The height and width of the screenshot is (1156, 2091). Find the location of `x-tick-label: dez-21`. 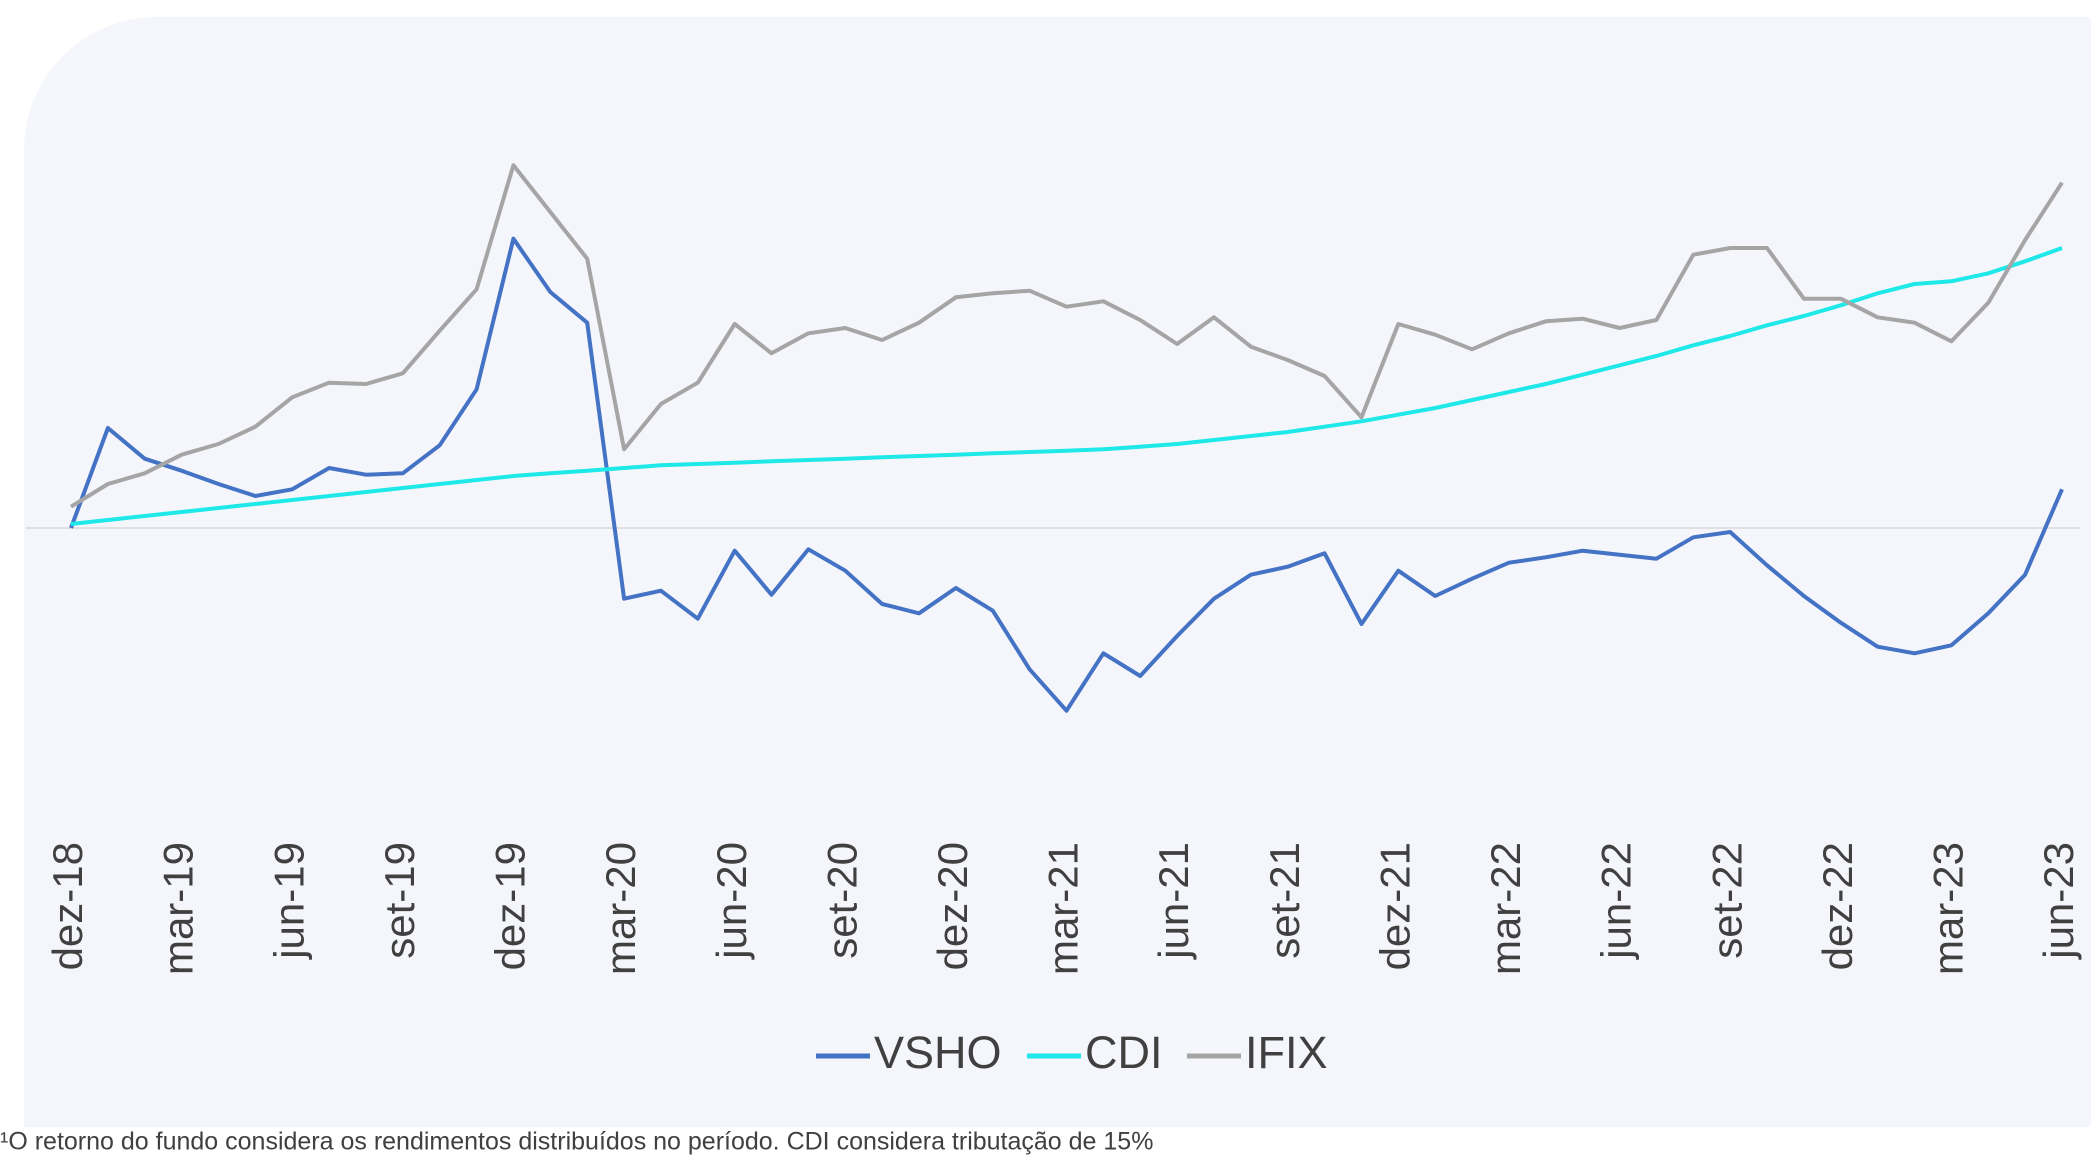

x-tick-label: dez-21 is located at coordinates (1394, 906).